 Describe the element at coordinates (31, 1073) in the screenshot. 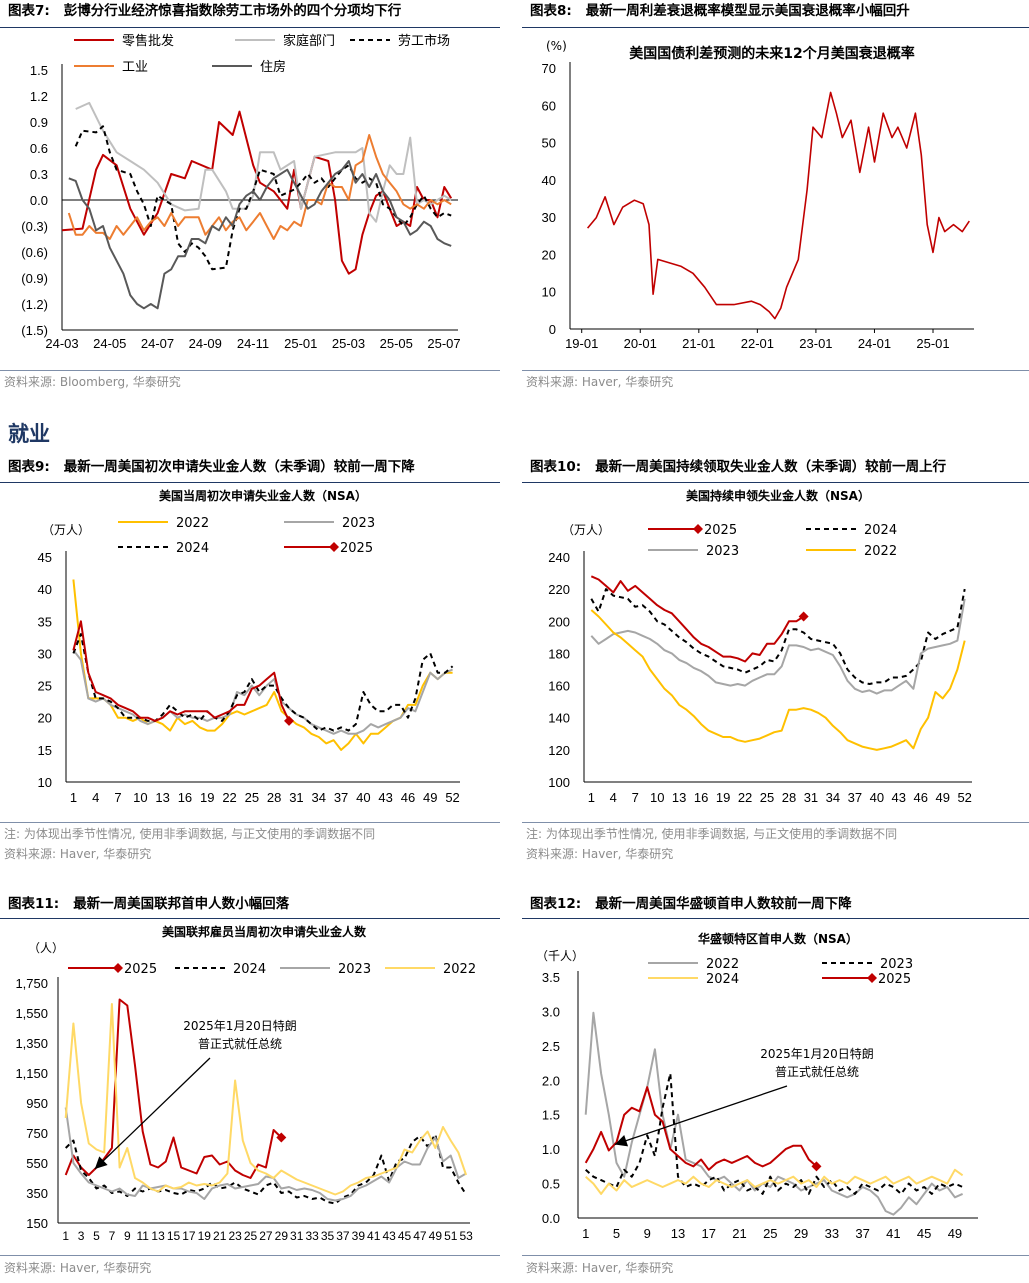

I see `c11-y-tick-label: 1,150` at that location.